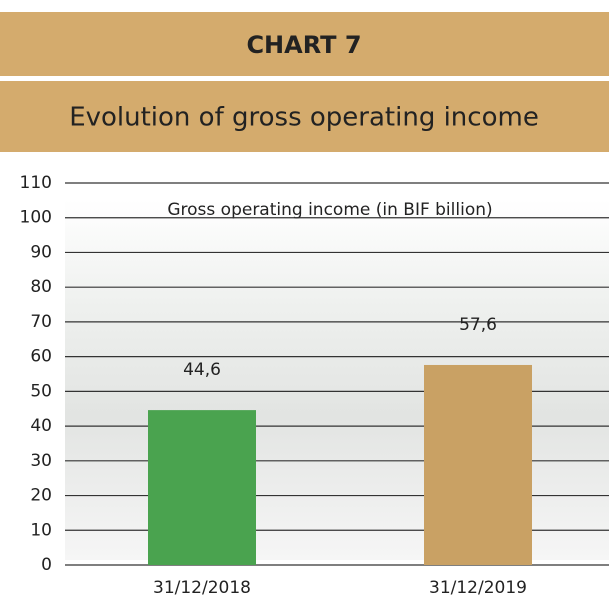 The image size is (609, 604). What do you see at coordinates (41, 322) in the screenshot?
I see `y-tick-label: 70` at bounding box center [41, 322].